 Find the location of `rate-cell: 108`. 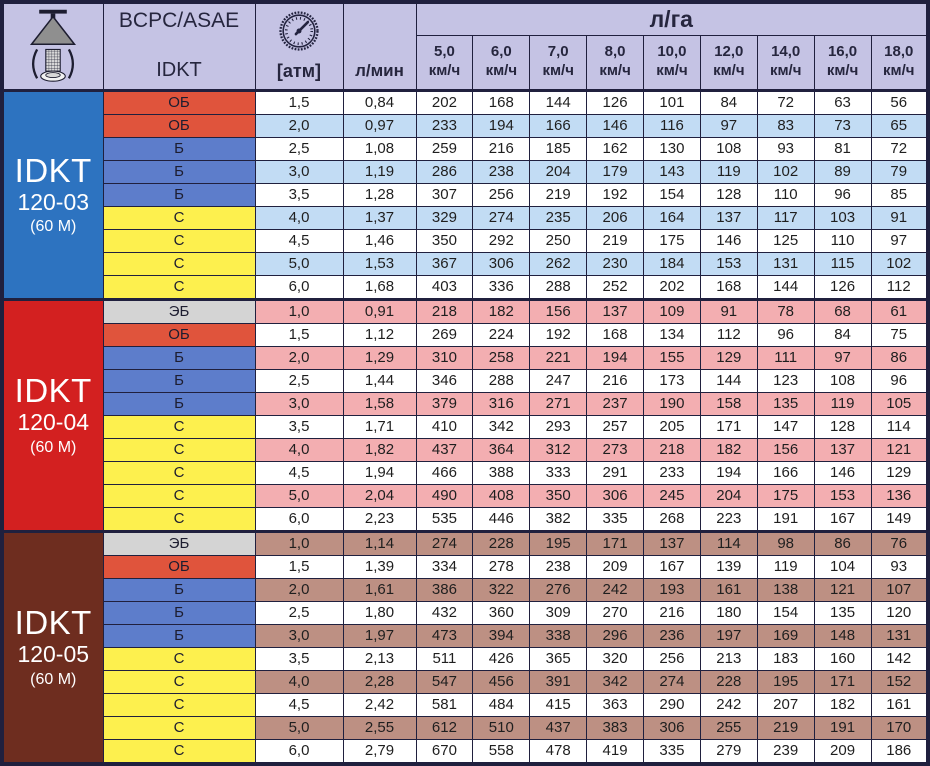

rate-cell: 108 is located at coordinates (842, 380).